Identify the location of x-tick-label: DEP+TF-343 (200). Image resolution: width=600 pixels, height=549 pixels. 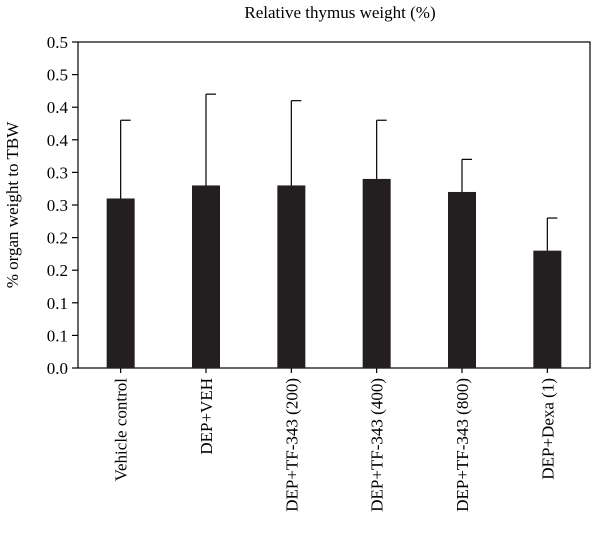
(291, 445).